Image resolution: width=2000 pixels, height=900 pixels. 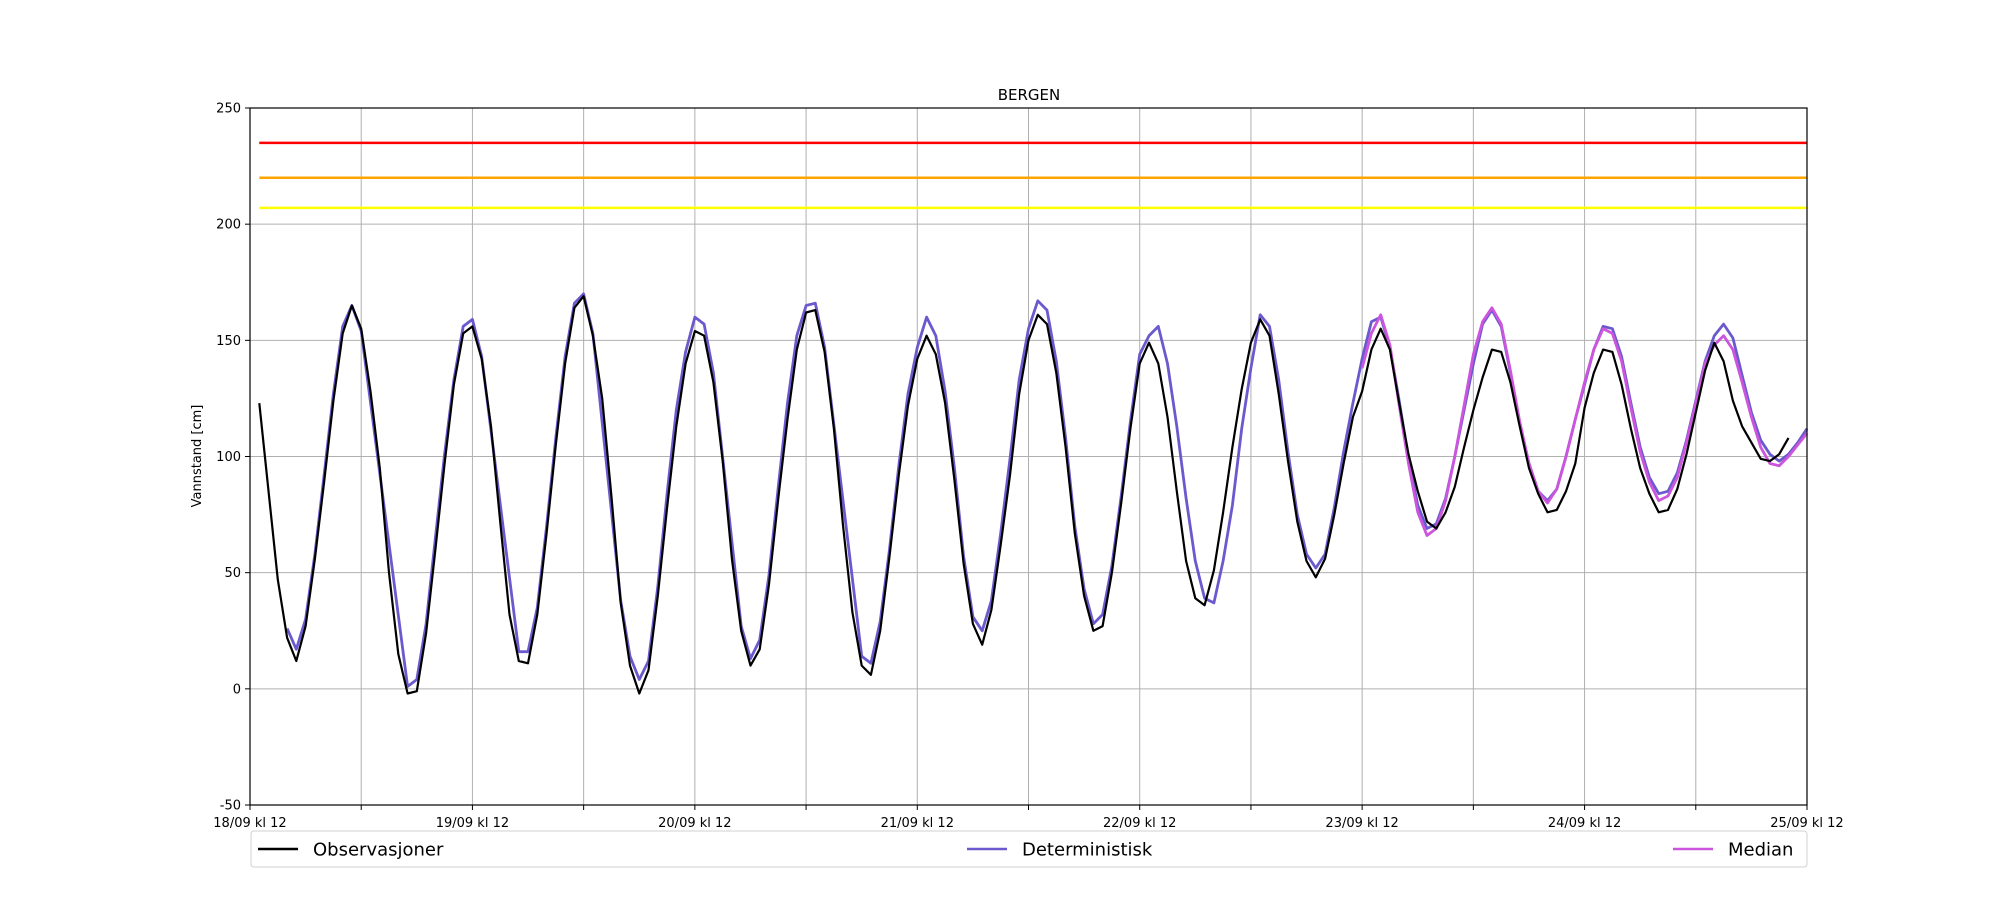 What do you see at coordinates (249, 823) in the screenshot?
I see `x-tick-label: 18/09 kl 12` at bounding box center [249, 823].